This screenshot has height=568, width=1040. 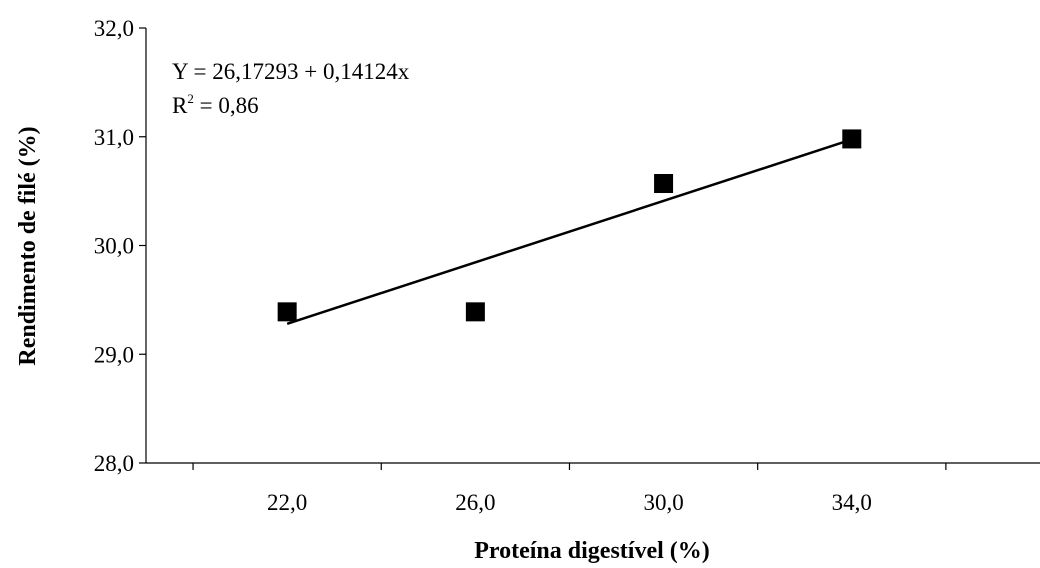 What do you see at coordinates (114, 137) in the screenshot?
I see `y-tick-label: 31,0` at bounding box center [114, 137].